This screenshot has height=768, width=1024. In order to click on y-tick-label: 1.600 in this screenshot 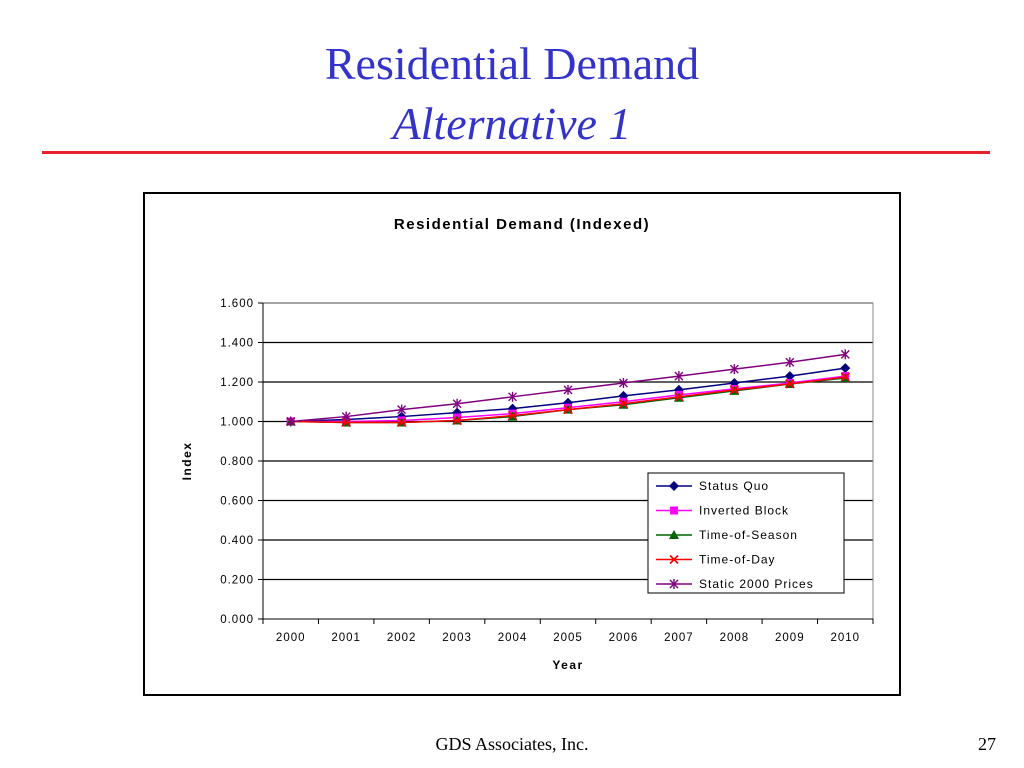, I will do `click(237, 304)`.